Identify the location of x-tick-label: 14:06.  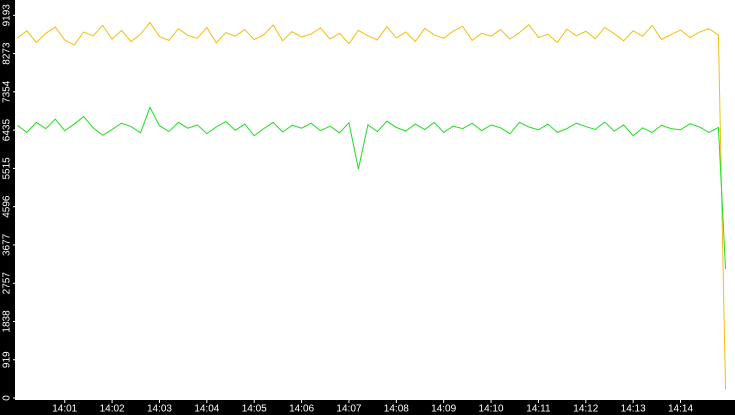
(301, 409).